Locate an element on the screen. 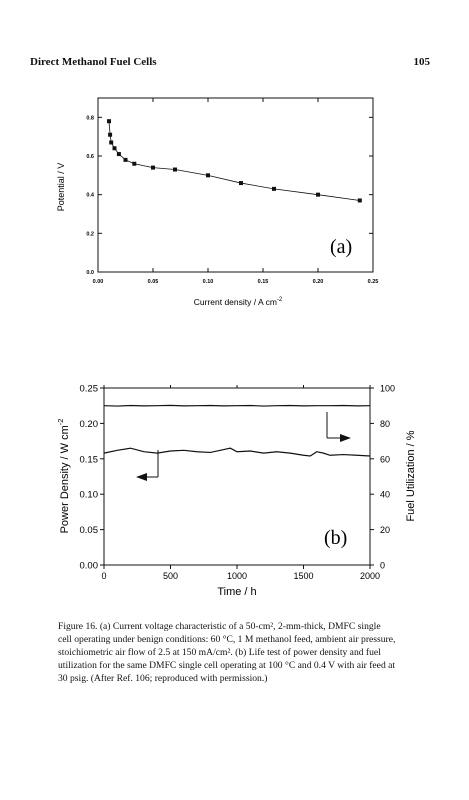 This screenshot has height=800, width=469. x-axis-label-a: Current density / A cm-2 is located at coordinates (238, 302).